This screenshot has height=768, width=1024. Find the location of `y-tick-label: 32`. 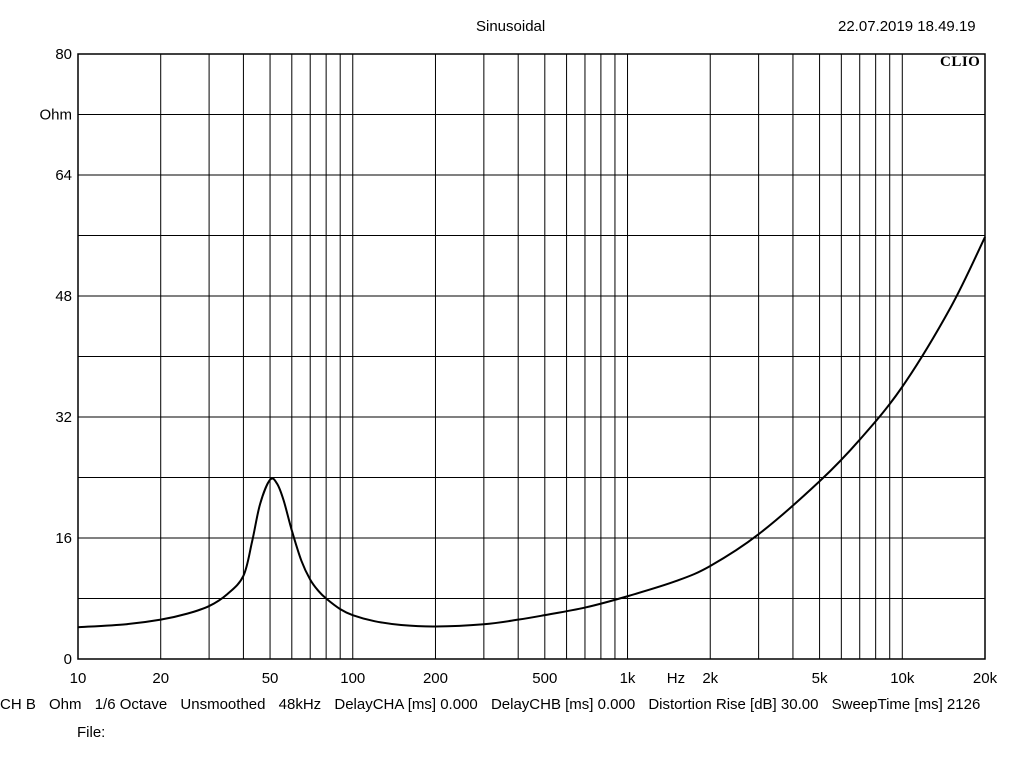

y-tick-label: 32 is located at coordinates (63, 417).